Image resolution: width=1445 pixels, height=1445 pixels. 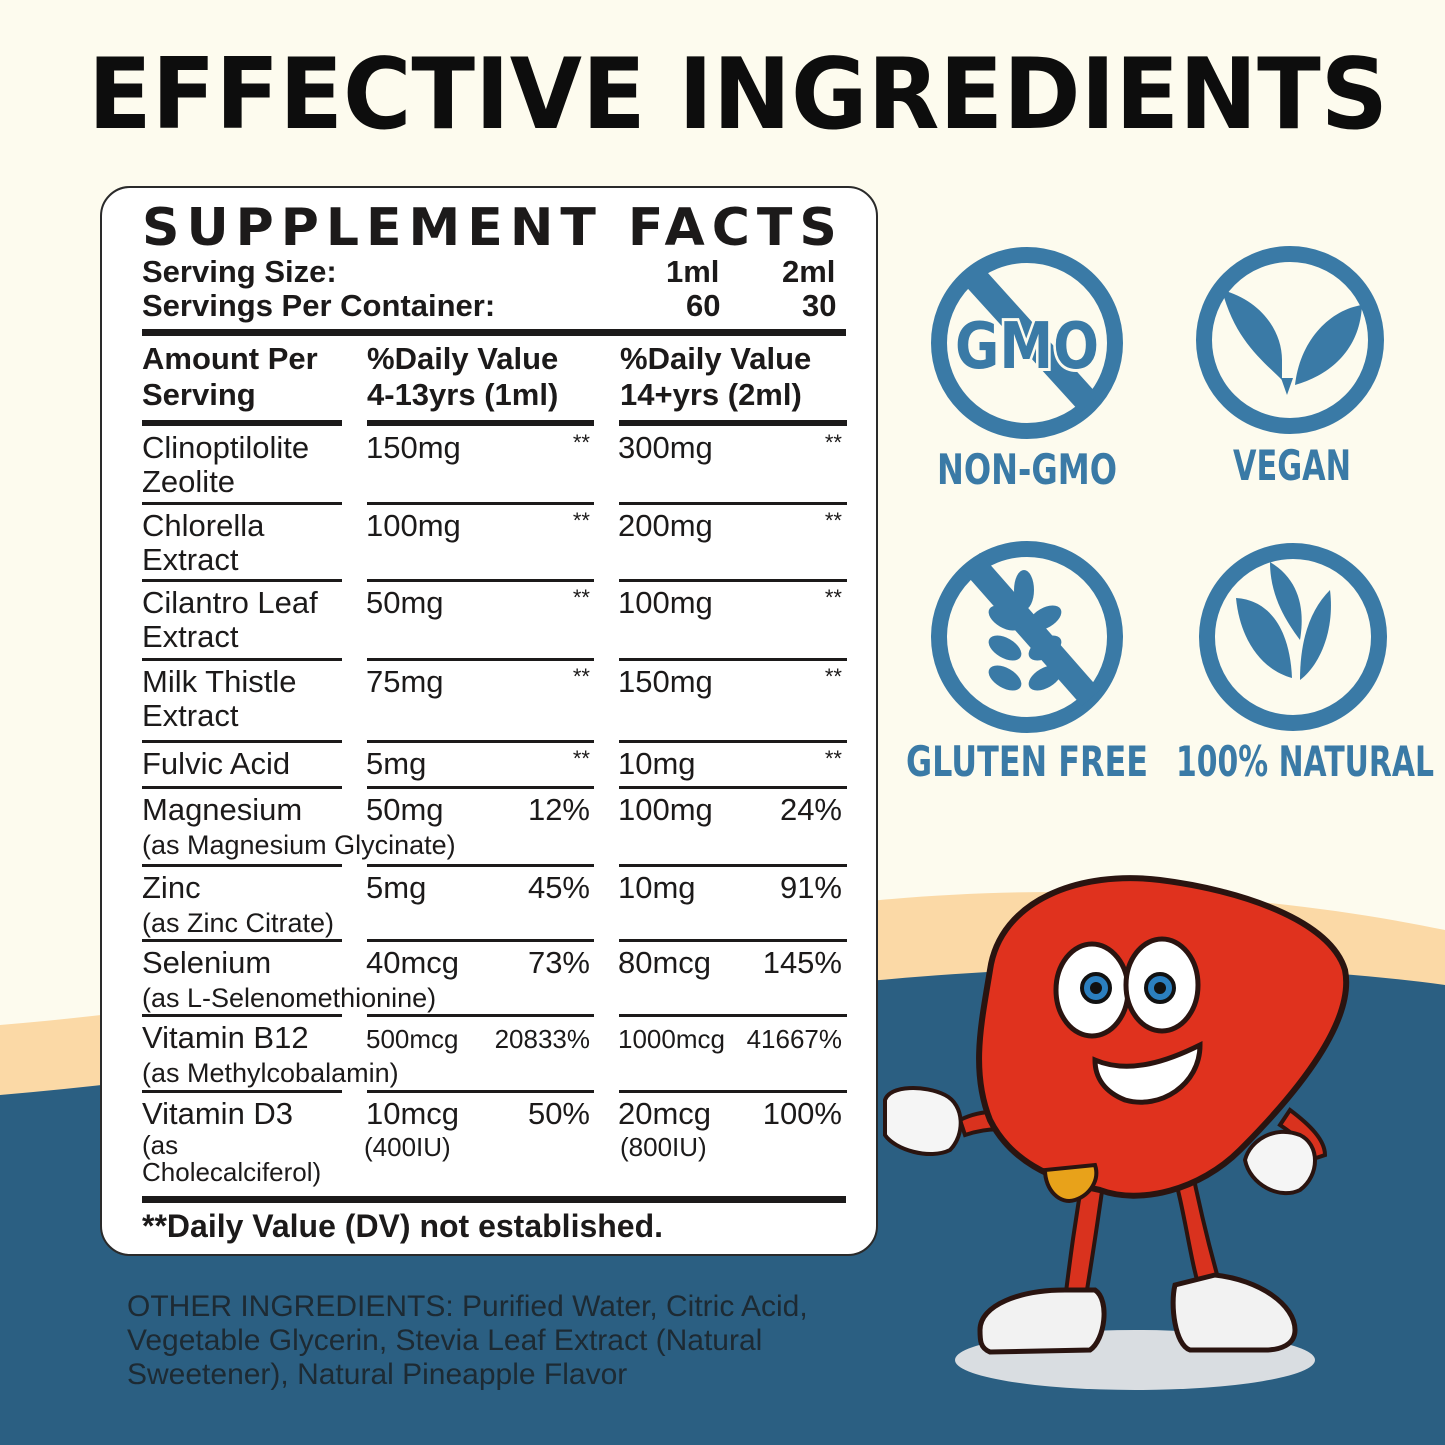 I want to click on daily-value-2ml: 24%, so click(x=810, y=809).